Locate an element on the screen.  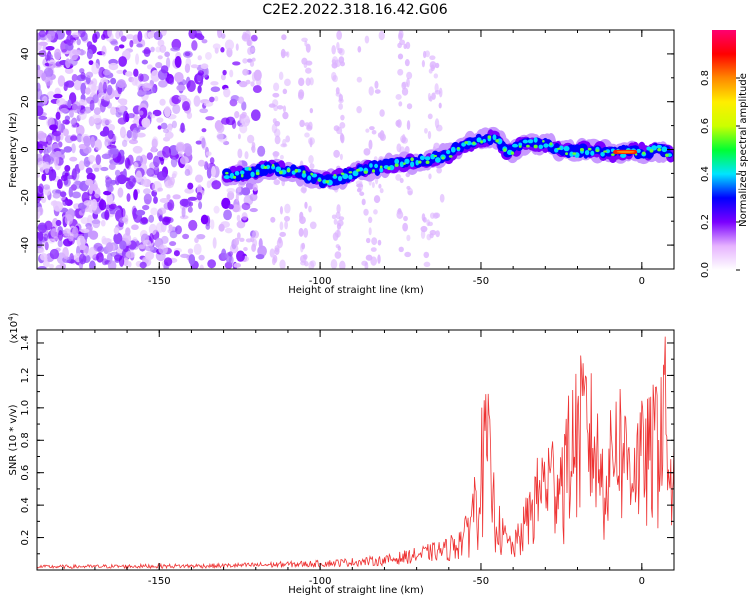
y-tick-label: 40 is located at coordinates (25, 54).